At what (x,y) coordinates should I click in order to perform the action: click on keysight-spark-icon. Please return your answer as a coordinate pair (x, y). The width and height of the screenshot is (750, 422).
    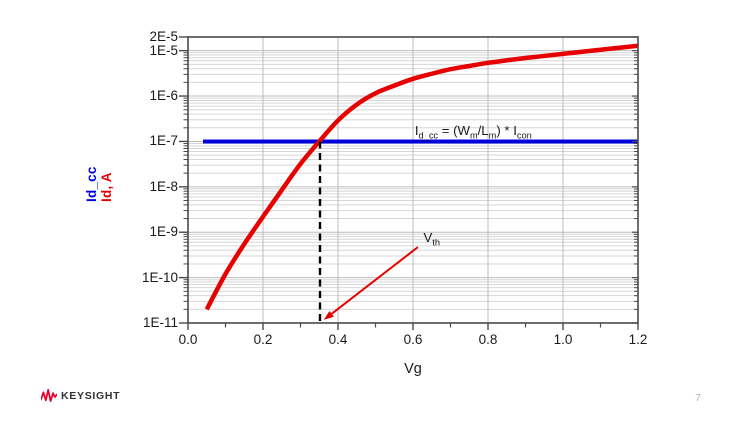
    Looking at the image, I should click on (49, 395).